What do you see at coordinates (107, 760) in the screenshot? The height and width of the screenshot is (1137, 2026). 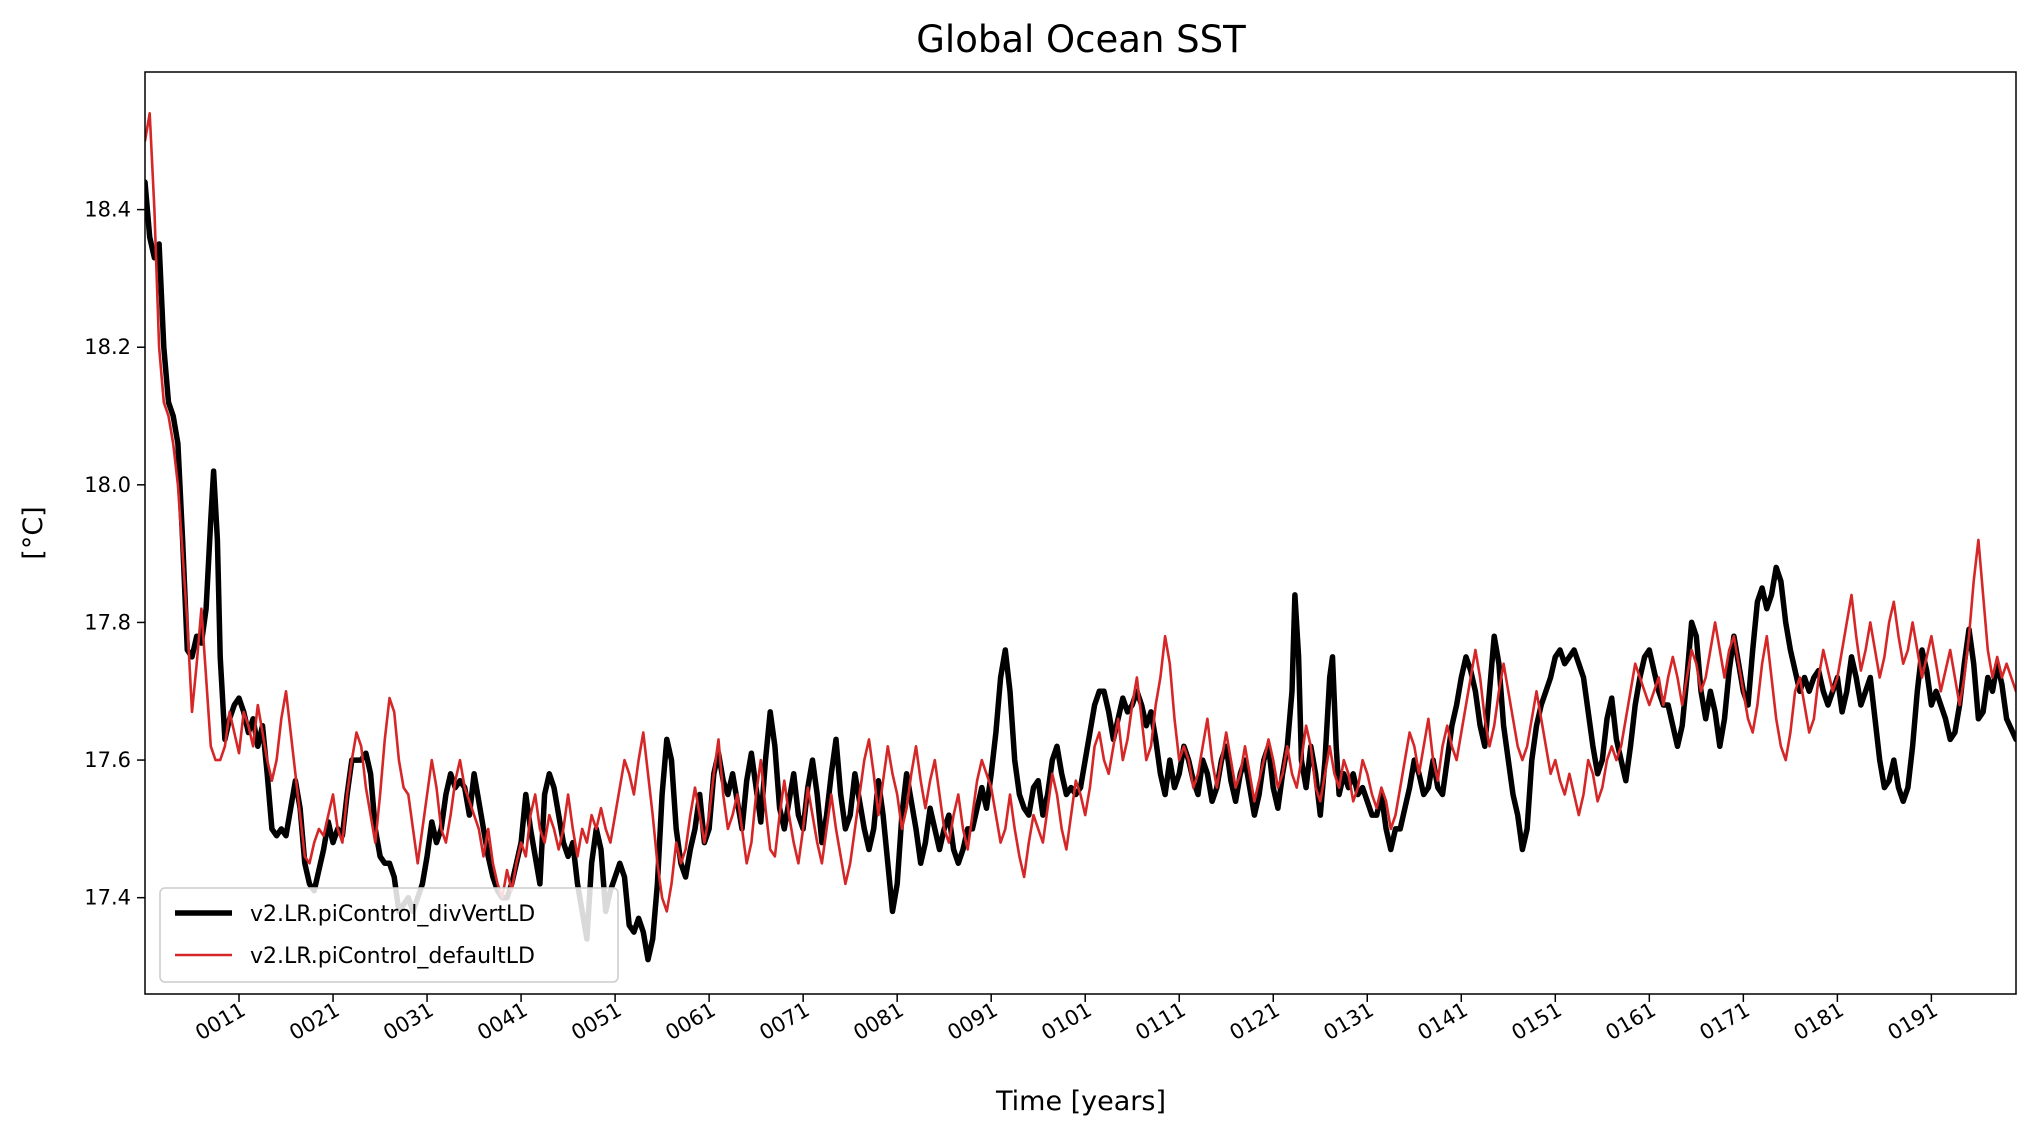 I see `y-tick-label: 17.6` at bounding box center [107, 760].